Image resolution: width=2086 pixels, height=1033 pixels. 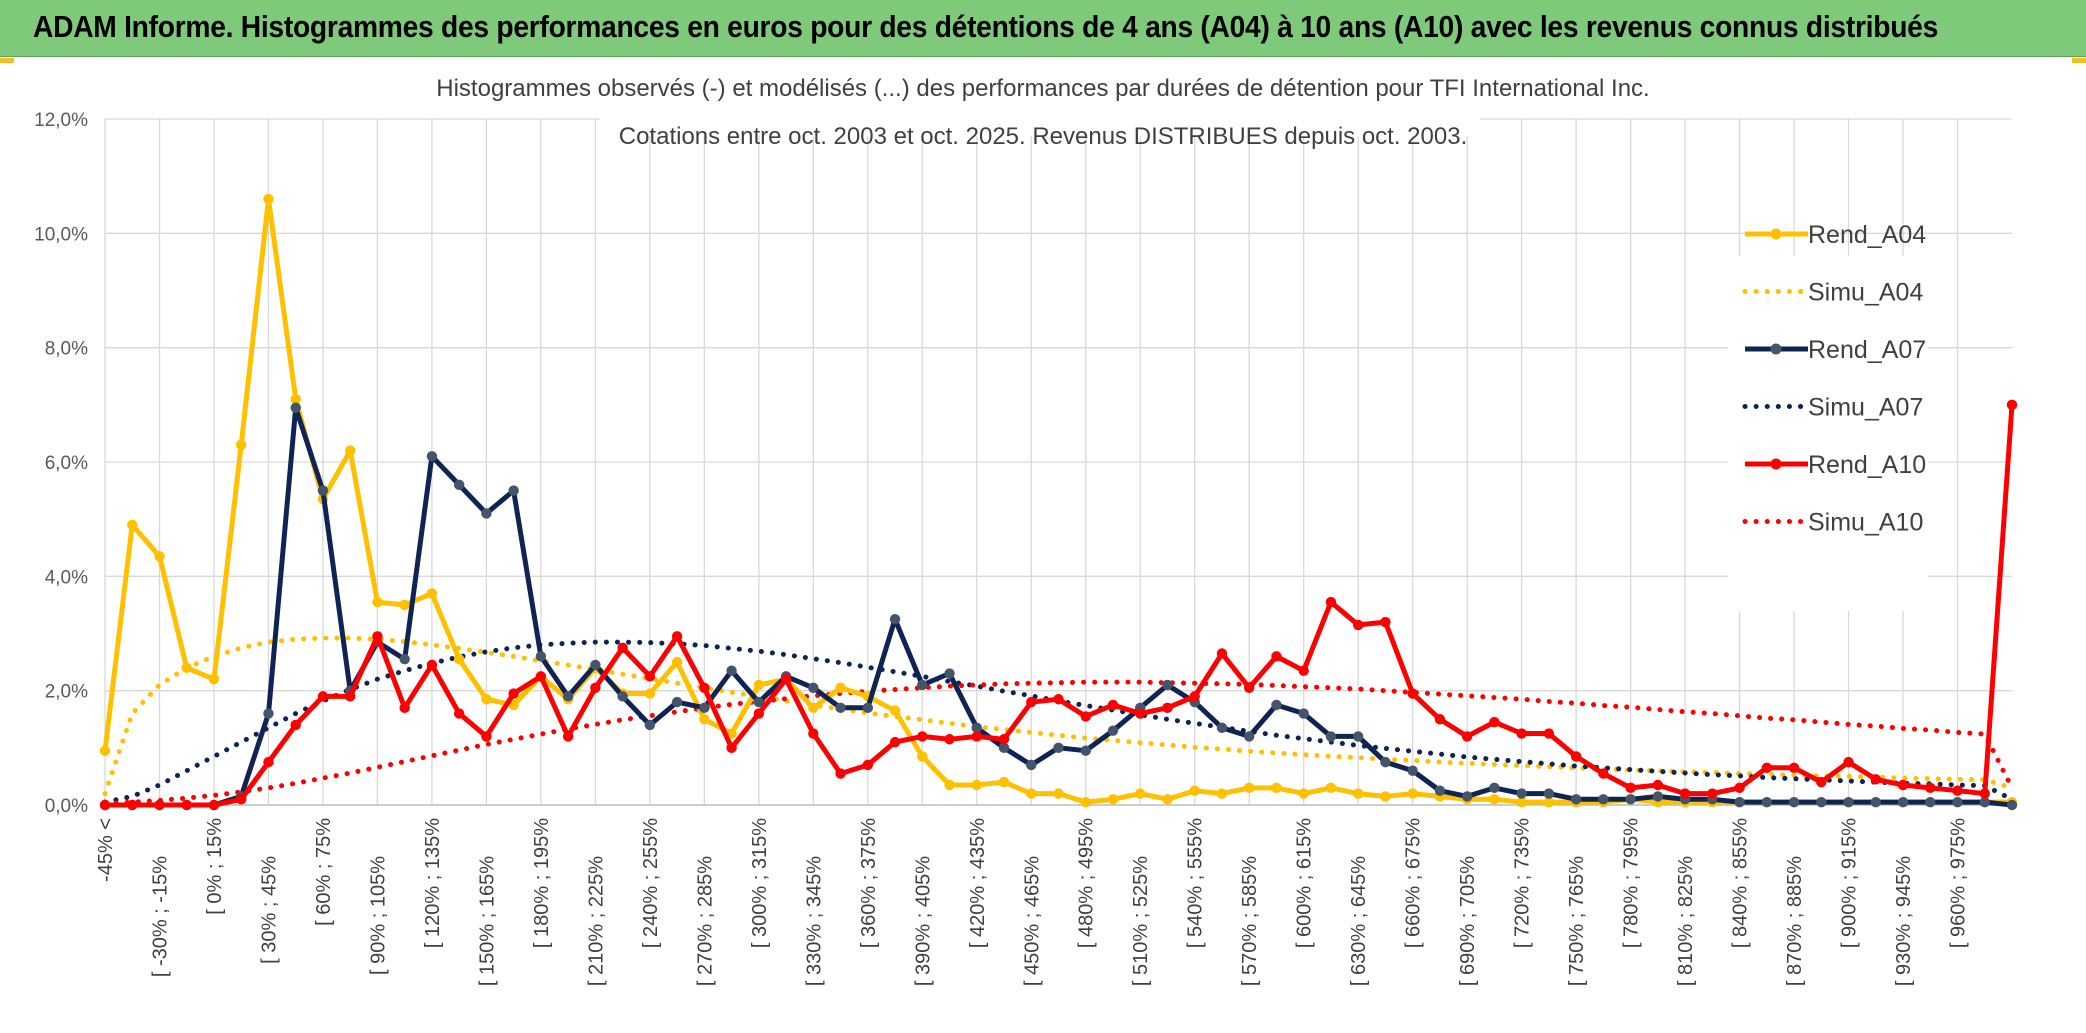 I want to click on y-tick-label: 2,0%, so click(x=66, y=692).